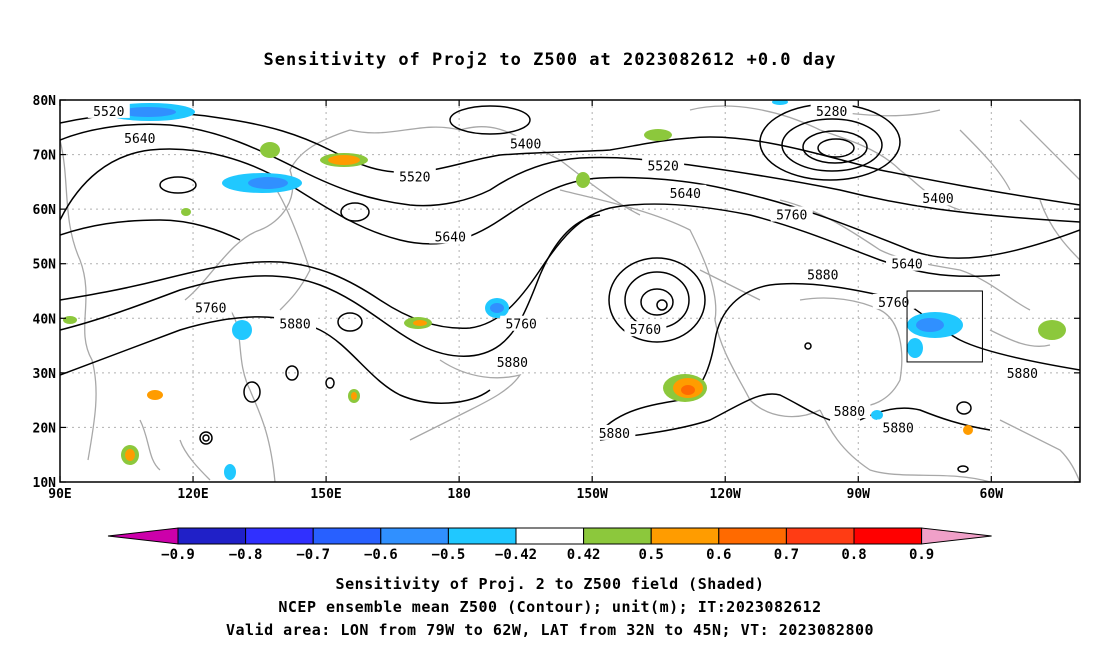 This screenshot has width=1100, height=650. I want to click on lon-tick-label: 120E, so click(192, 494).